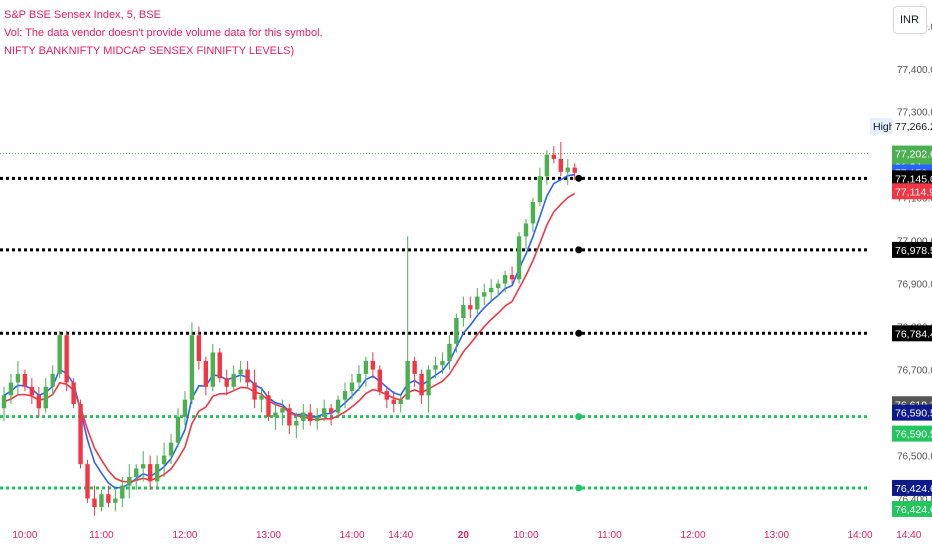 This screenshot has height=550, width=932. I want to click on level-tag-2-label: 76,978.50, so click(913, 251).